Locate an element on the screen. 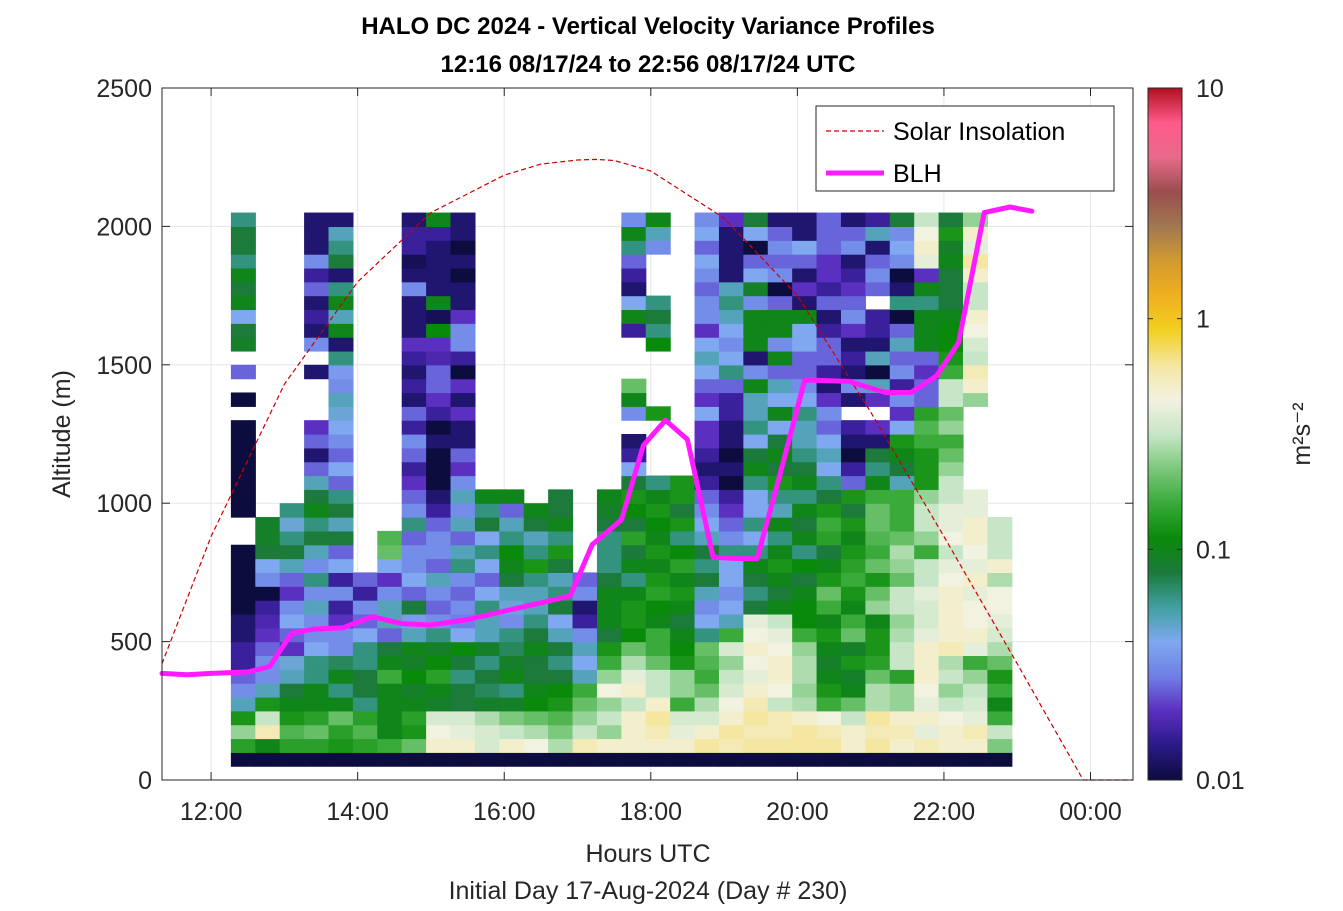 The image size is (1343, 911). legend-blh-label: BLH is located at coordinates (917, 174).